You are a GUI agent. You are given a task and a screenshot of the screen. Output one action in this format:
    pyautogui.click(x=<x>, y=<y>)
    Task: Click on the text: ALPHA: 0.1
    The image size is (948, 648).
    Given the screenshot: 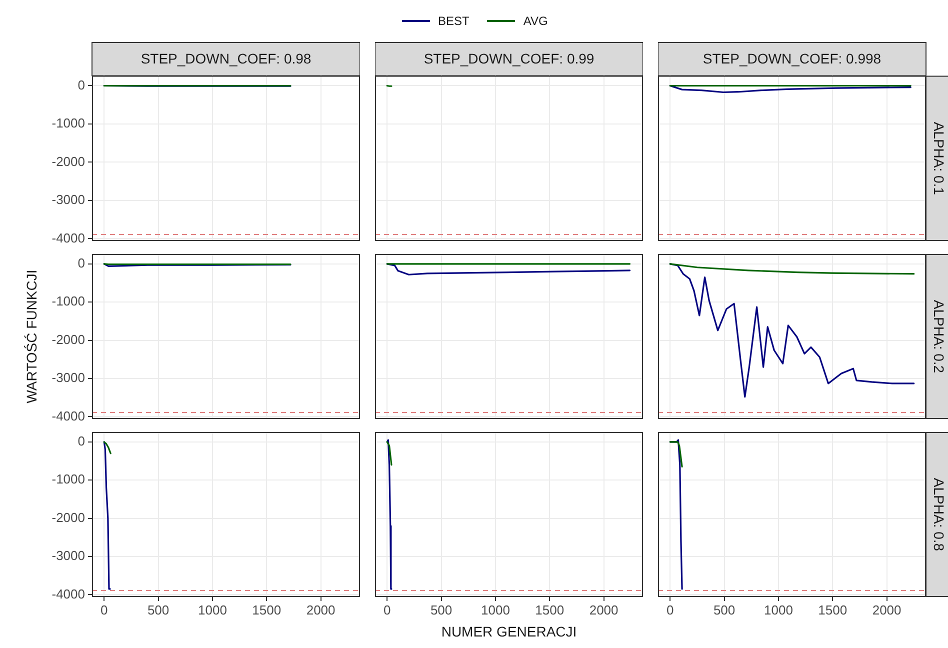 What is the action you would take?
    pyautogui.click(x=939, y=159)
    